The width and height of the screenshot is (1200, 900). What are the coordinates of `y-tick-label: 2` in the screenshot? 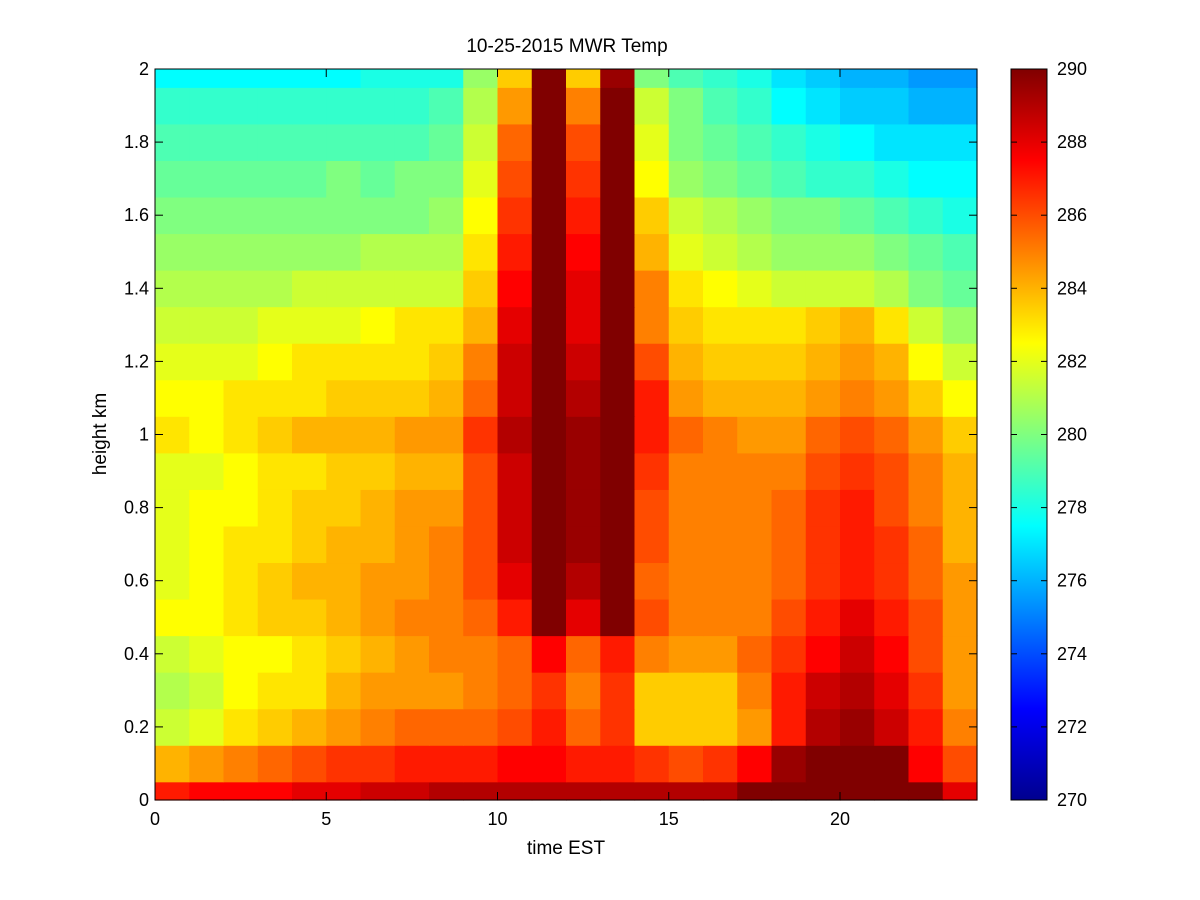 It's located at (144, 69).